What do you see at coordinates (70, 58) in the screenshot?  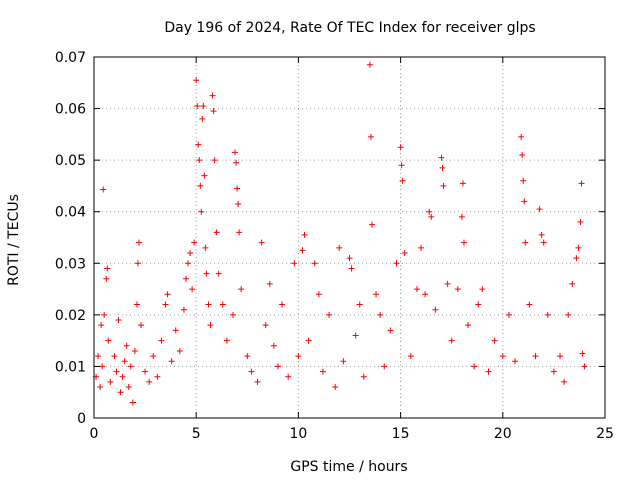 I see `y-tick-label: 0.07` at bounding box center [70, 58].